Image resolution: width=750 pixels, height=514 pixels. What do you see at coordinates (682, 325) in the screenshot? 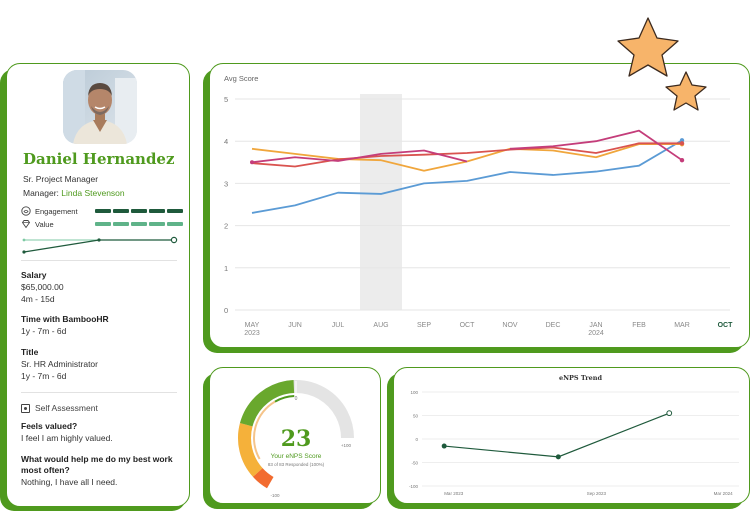
I see `x-tick-label: MAR` at bounding box center [682, 325].